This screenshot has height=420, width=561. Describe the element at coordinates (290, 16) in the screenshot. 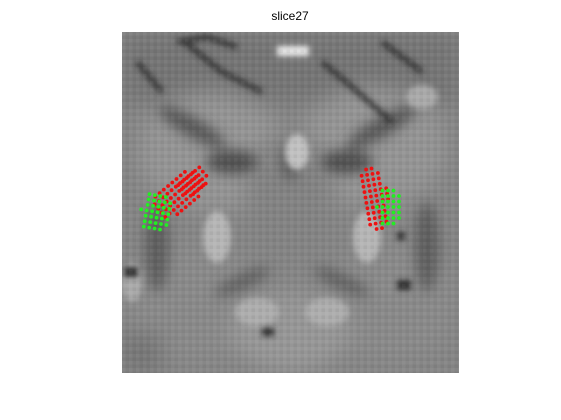

I see `figure-title: slice27` at that location.